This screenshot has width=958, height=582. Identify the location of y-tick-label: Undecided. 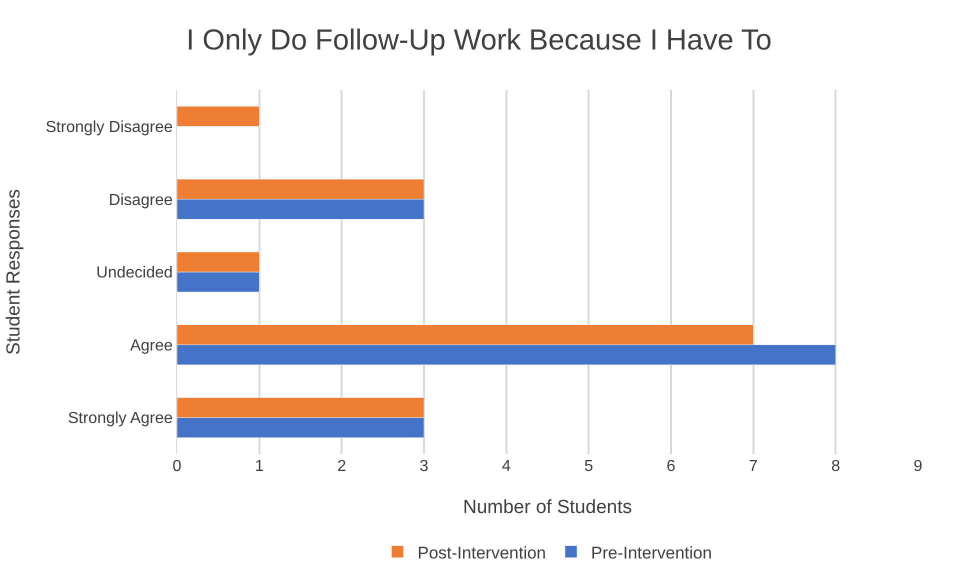
(134, 273).